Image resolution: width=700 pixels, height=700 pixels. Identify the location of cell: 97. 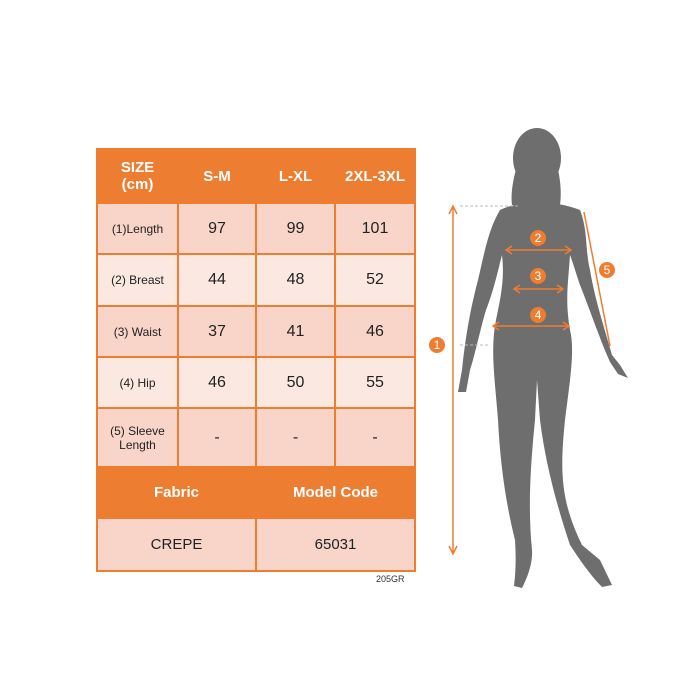
(217, 228).